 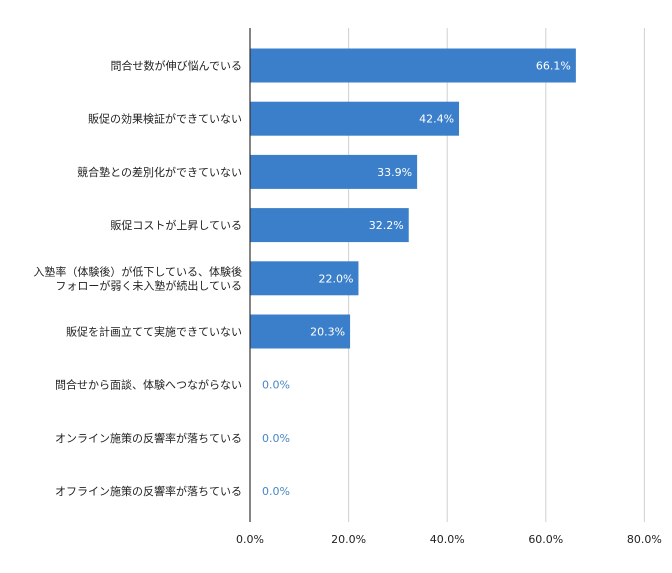 What do you see at coordinates (176, 66) in the screenshot?
I see `category-label: 問合せ数が伸び悩んでいる` at bounding box center [176, 66].